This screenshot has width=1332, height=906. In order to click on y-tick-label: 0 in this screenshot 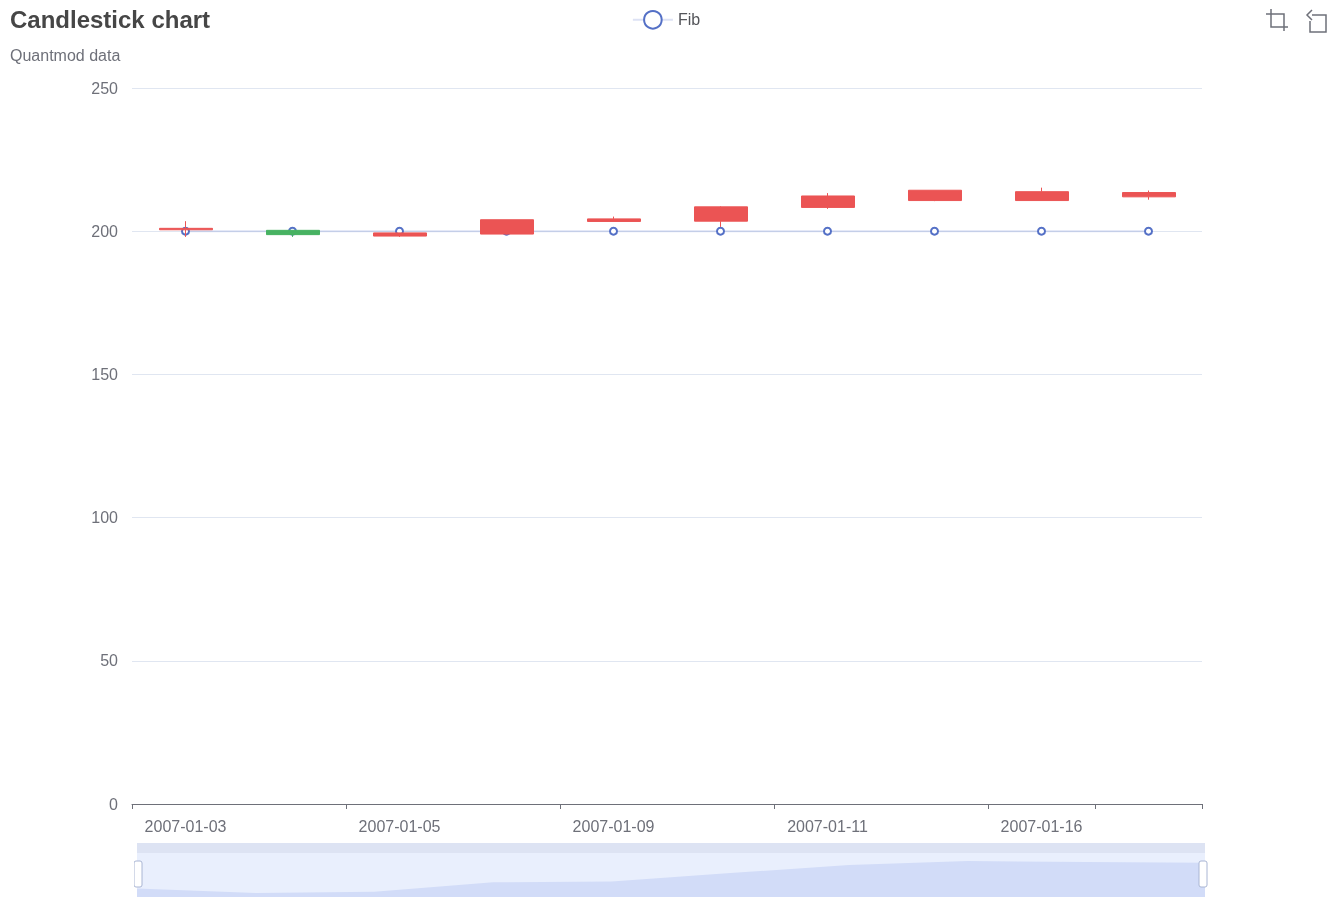, I will do `click(114, 804)`.